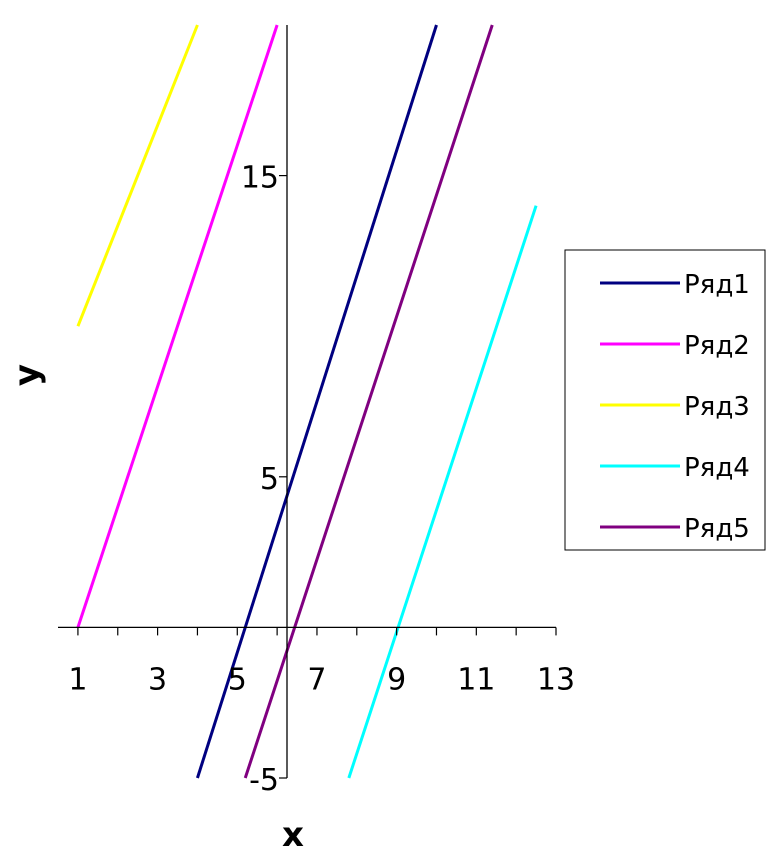 Image resolution: width=769 pixels, height=855 pixels. Describe the element at coordinates (27, 375) in the screenshot. I see `y-axis-title: y` at that location.